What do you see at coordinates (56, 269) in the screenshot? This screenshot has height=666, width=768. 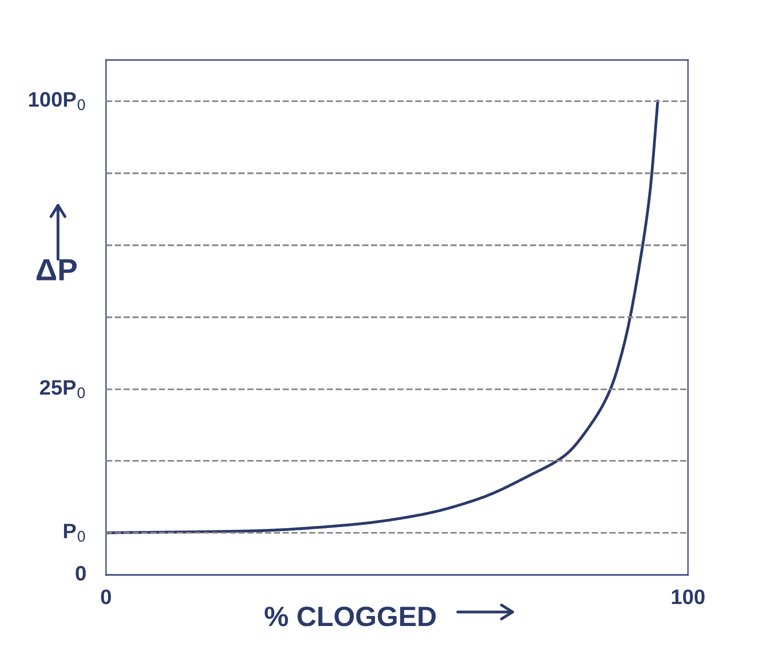 I see `y-axis-title: ΔP` at bounding box center [56, 269].